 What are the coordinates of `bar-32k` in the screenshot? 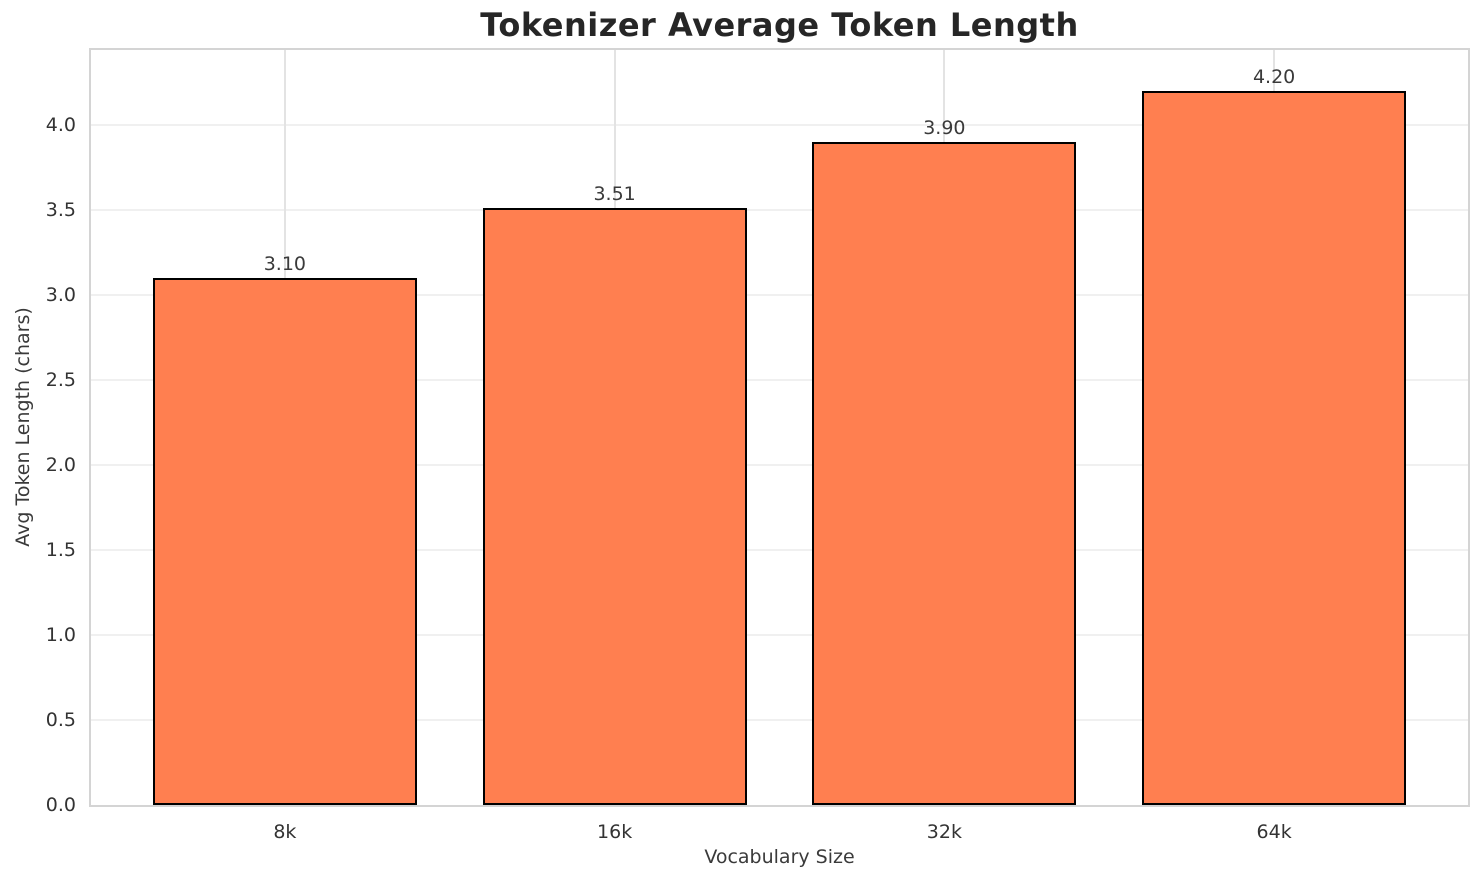 It's located at (944, 473).